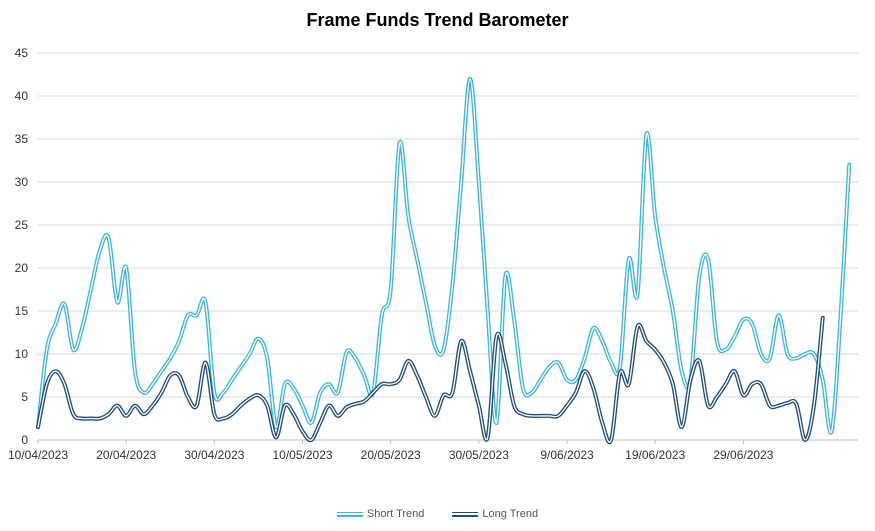  What do you see at coordinates (655, 455) in the screenshot?
I see `x-tick-label: 19/06/2023` at bounding box center [655, 455].